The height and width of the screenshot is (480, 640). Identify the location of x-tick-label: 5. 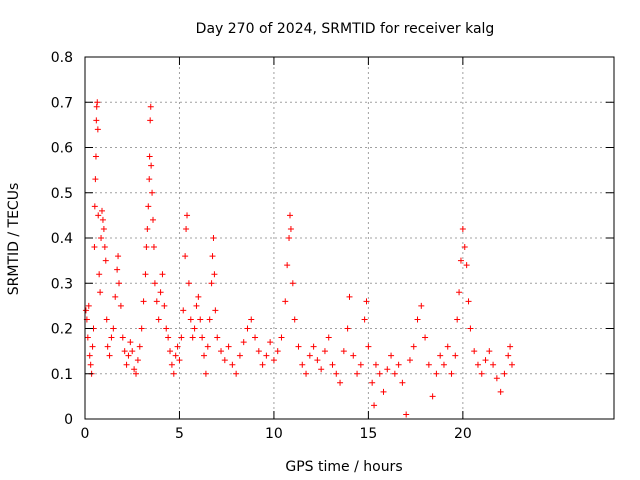
(179, 434).